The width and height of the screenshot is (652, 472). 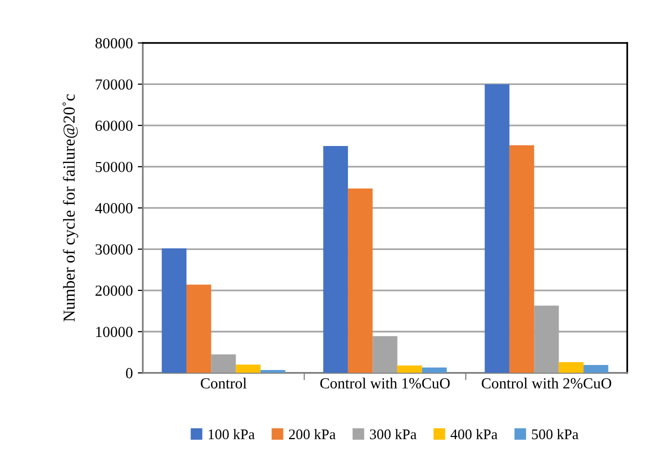 I want to click on y-tick-label: 40000, so click(x=113, y=208).